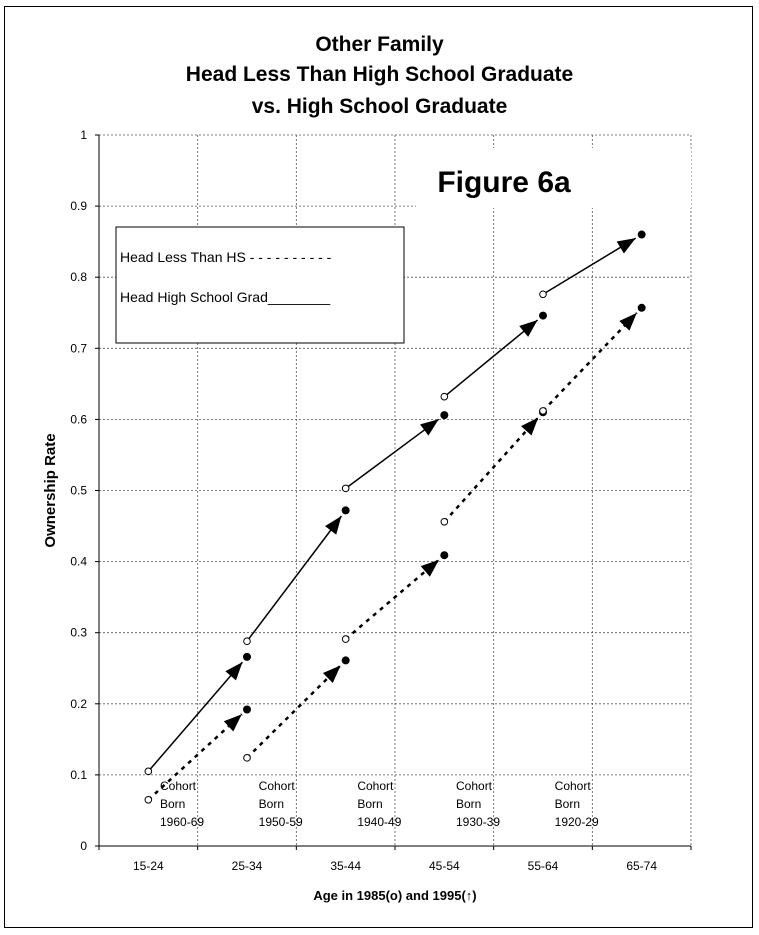 The width and height of the screenshot is (759, 935). I want to click on y-axis-label: Ownership Rate, so click(50, 490).